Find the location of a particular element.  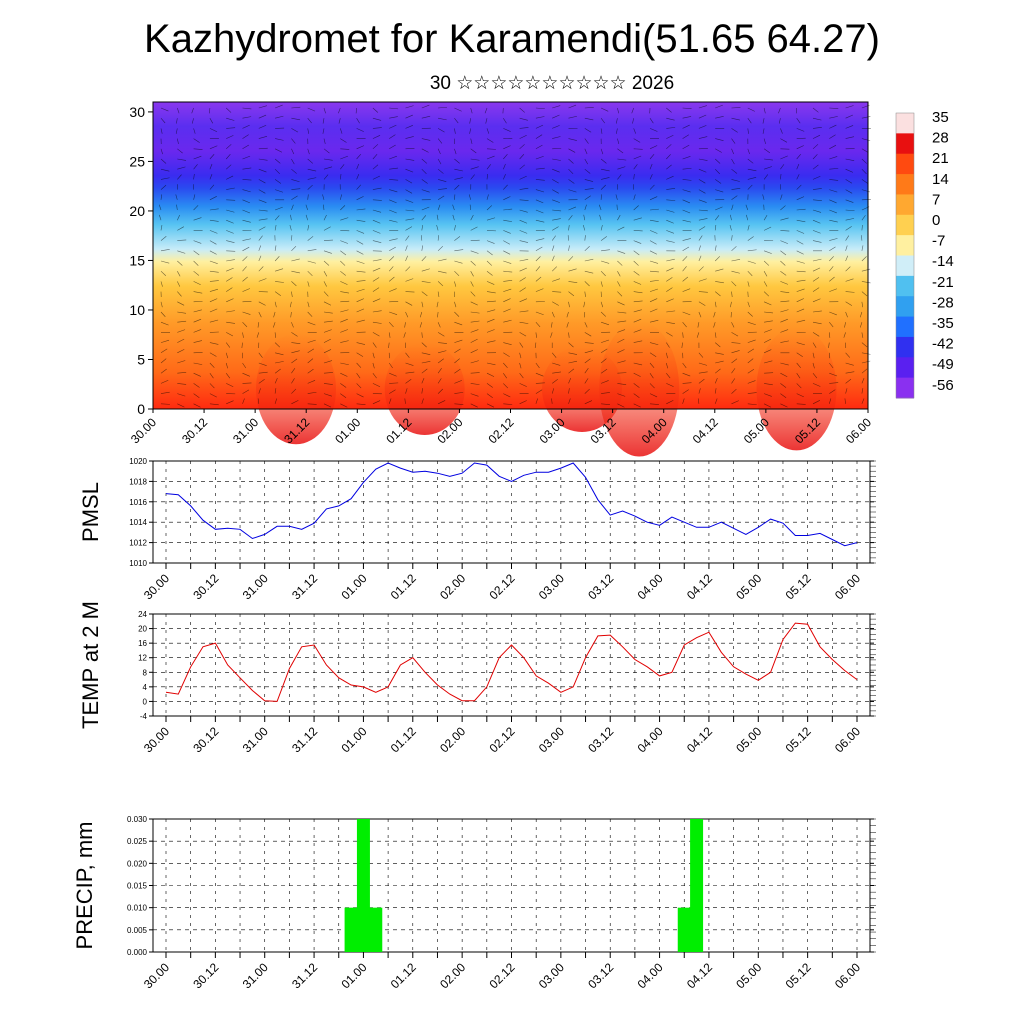

chart-subtitle: 30 ☆☆☆☆☆☆☆☆☆☆ 2026 is located at coordinates (552, 83).